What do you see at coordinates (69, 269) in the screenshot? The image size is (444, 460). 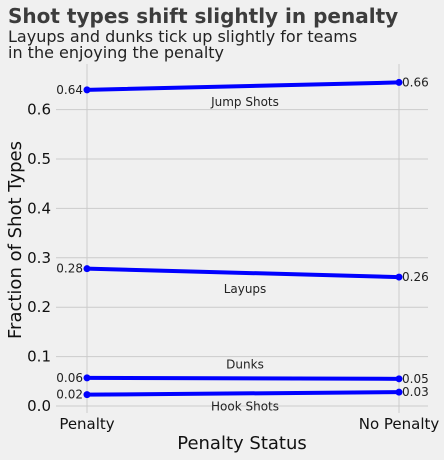 I see `data-label: 0.28` at bounding box center [69, 269].